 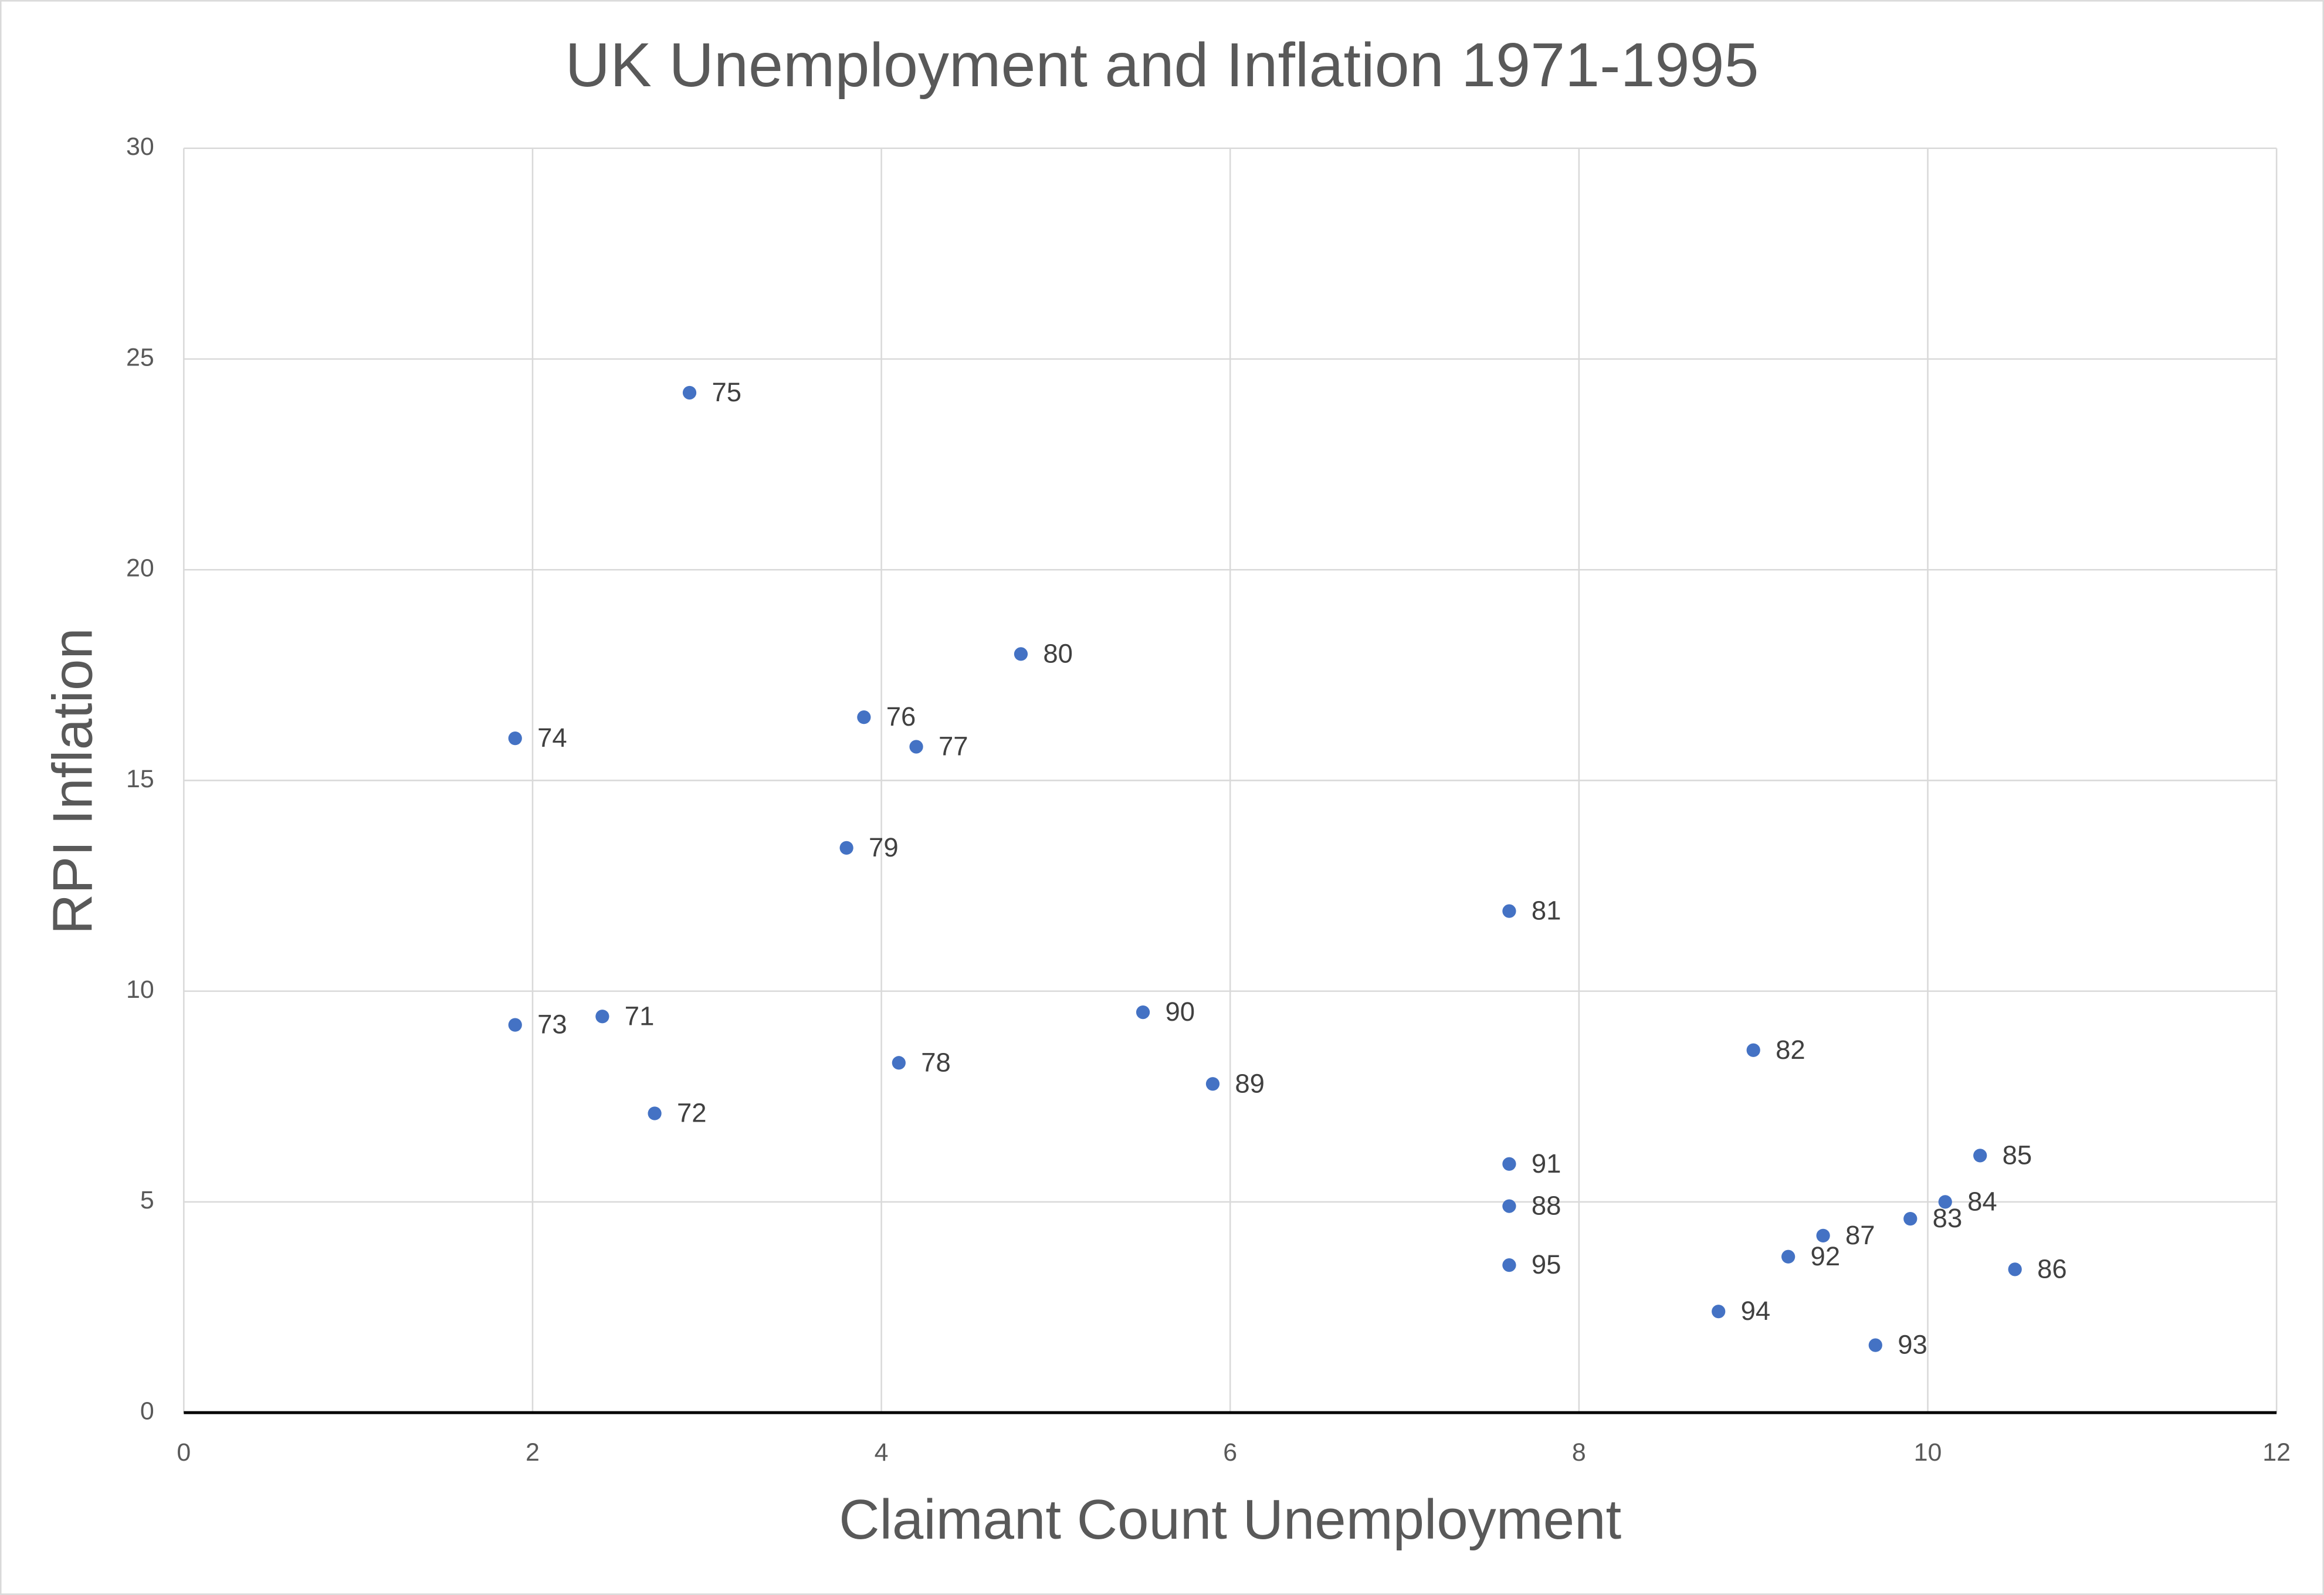 What do you see at coordinates (692, 1113) in the screenshot?
I see `data-label: 72` at bounding box center [692, 1113].